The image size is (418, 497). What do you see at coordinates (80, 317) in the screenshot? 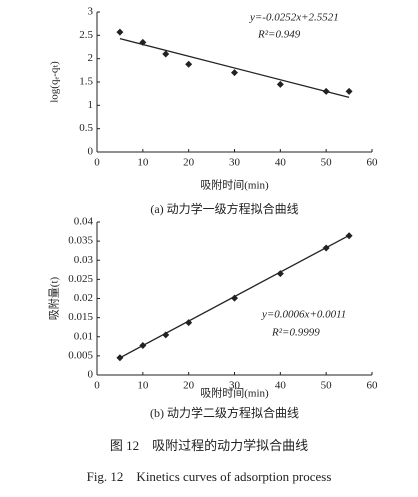
I see `y-tick-label: 0.015` at bounding box center [80, 317].